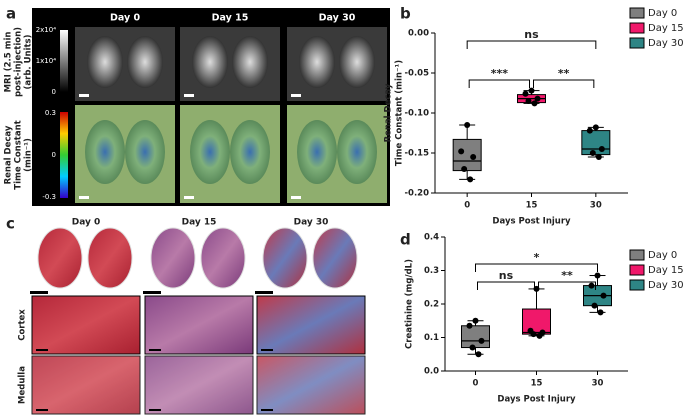 The height and width of the screenshot is (416, 685). I want to click on column-header: Day 15, so click(230, 18).